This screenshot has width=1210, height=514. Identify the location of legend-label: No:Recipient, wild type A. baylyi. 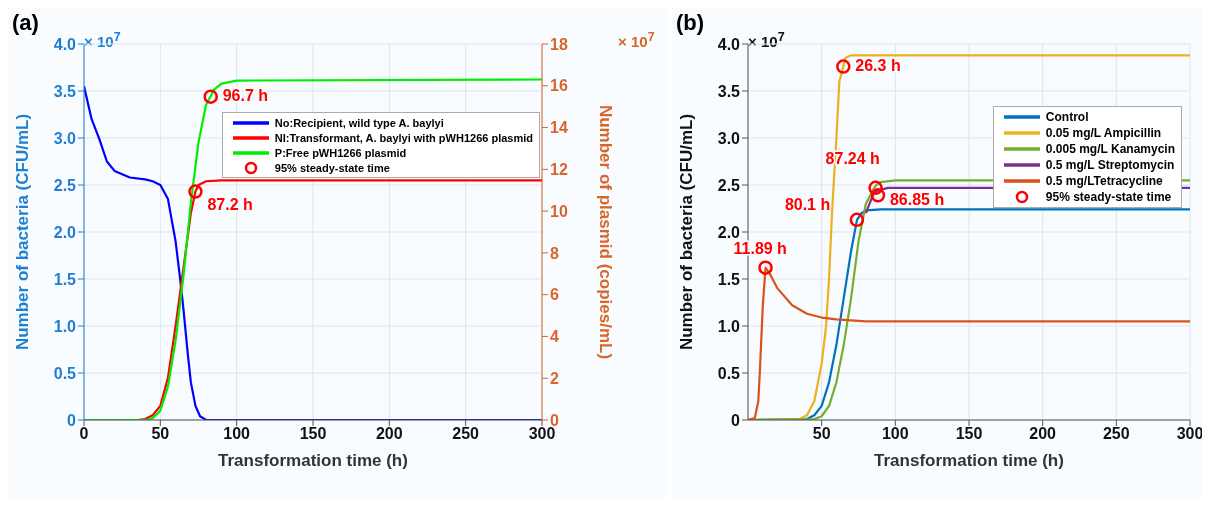
(359, 122).